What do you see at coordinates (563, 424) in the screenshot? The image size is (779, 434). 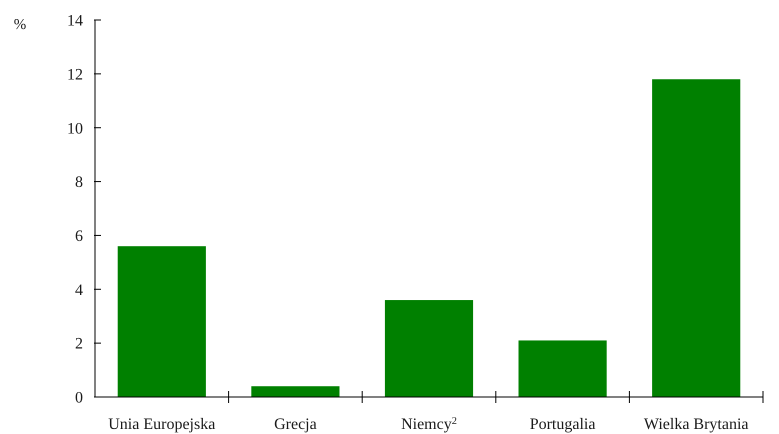 I see `x-tick-label: Portugalia` at bounding box center [563, 424].